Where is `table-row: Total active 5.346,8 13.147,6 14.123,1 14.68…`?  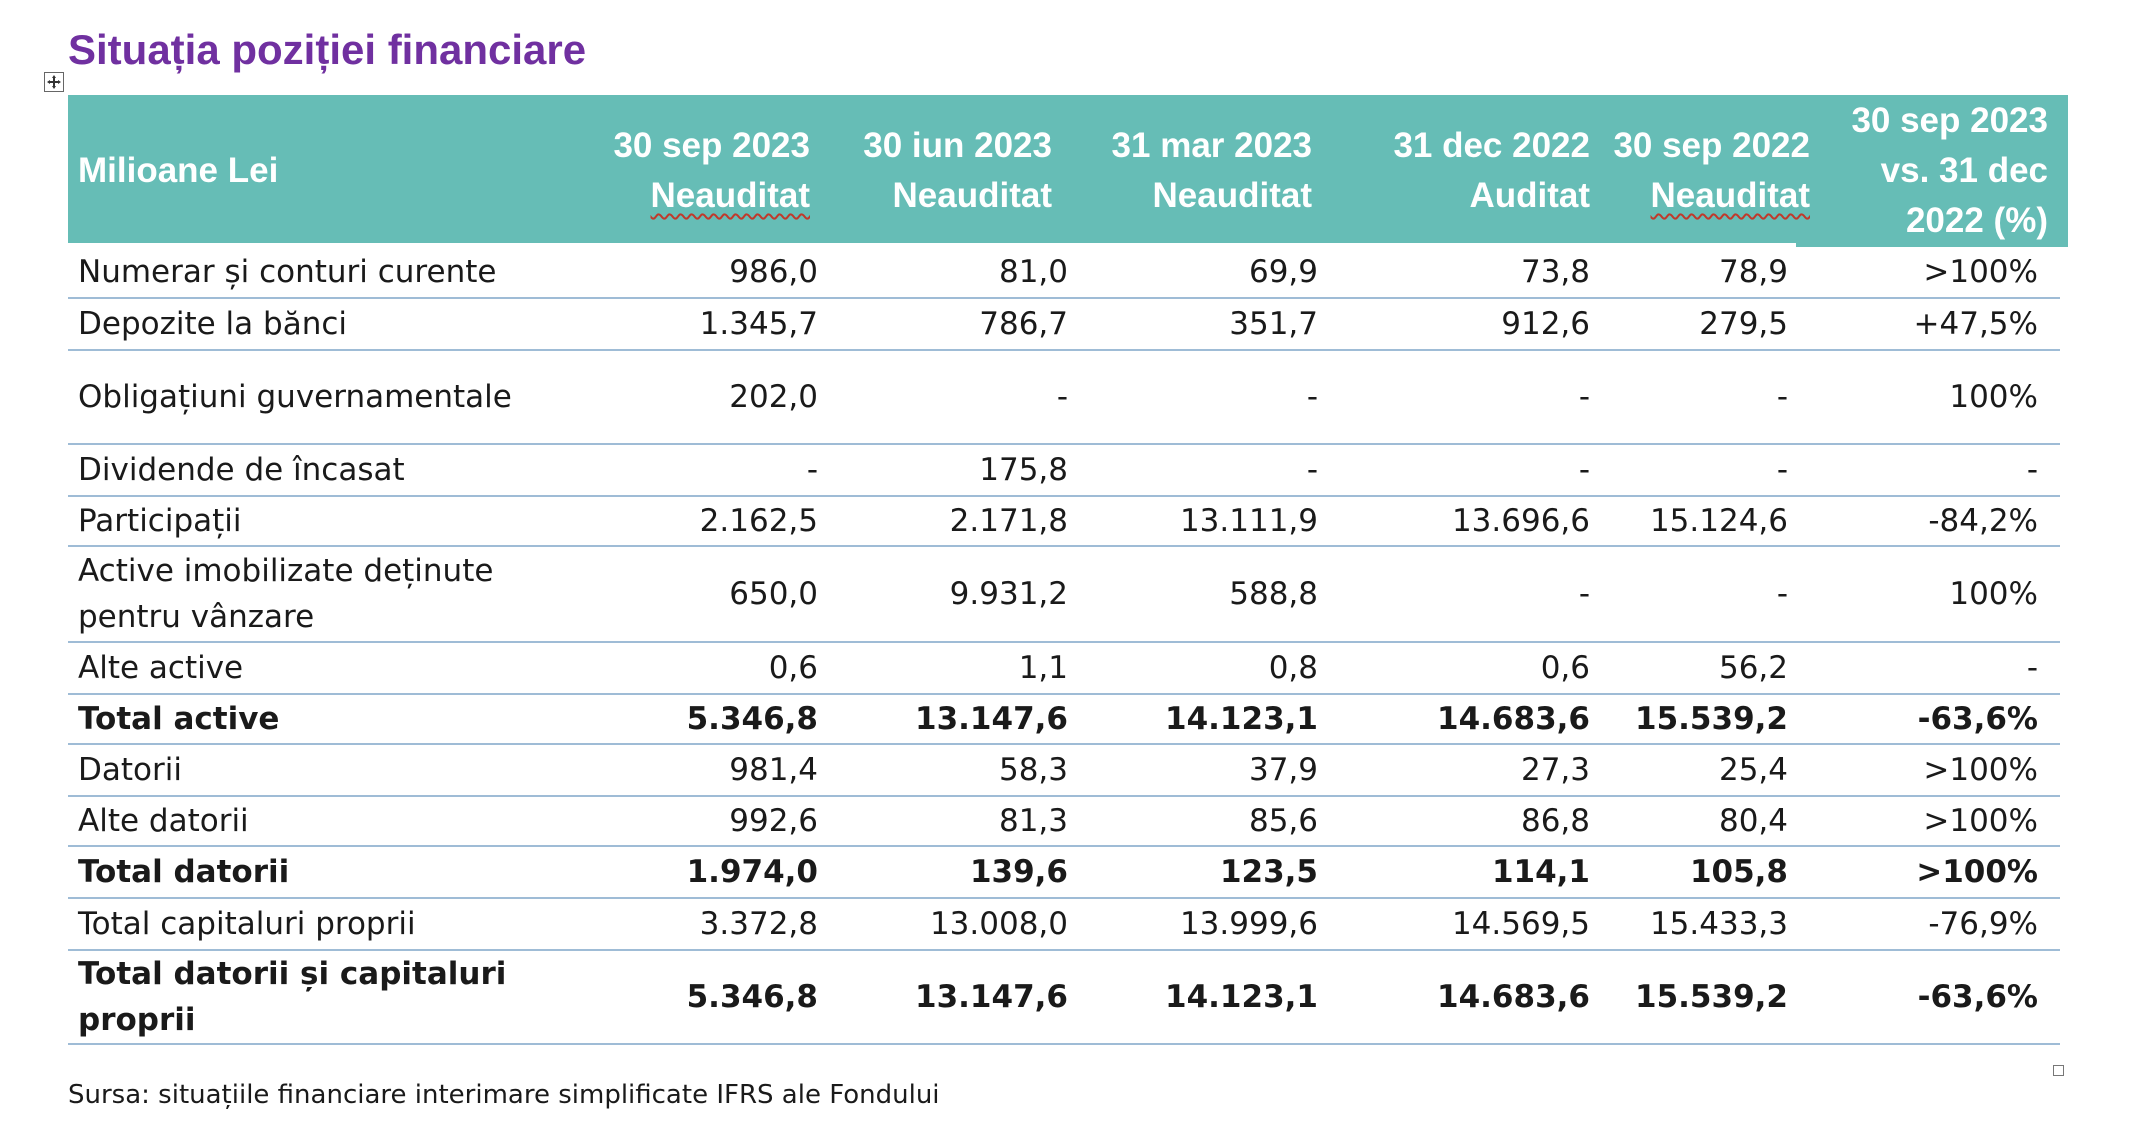
table-row: Total active 5.346,8 13.147,6 14.123,1 14.68… is located at coordinates (1064, 720).